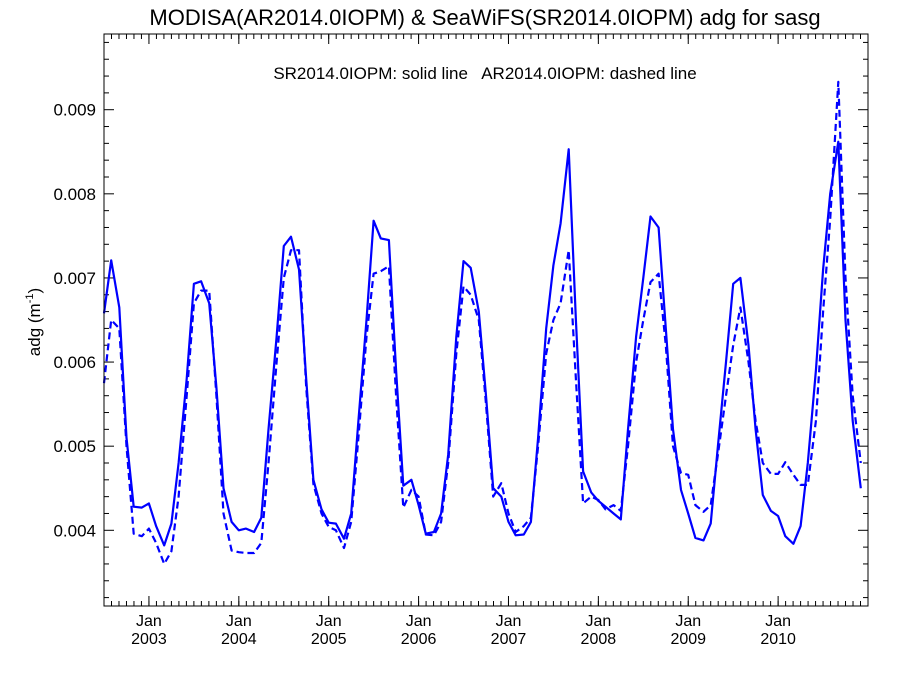 The height and width of the screenshot is (675, 900). What do you see at coordinates (419, 639) in the screenshot?
I see `x-tick-year-label: 2006` at bounding box center [419, 639].